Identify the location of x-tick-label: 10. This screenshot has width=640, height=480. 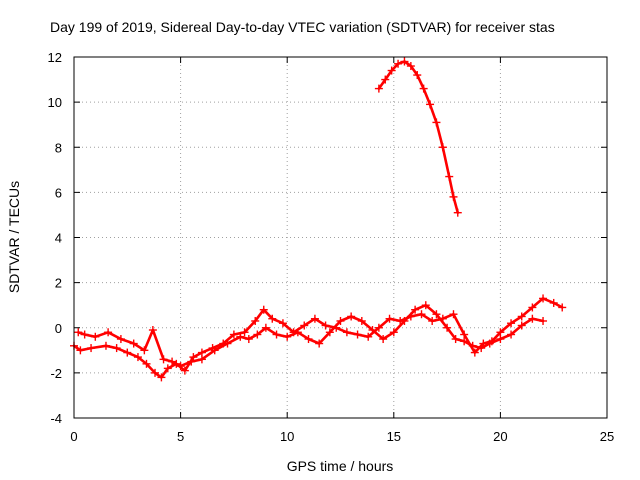
(287, 436).